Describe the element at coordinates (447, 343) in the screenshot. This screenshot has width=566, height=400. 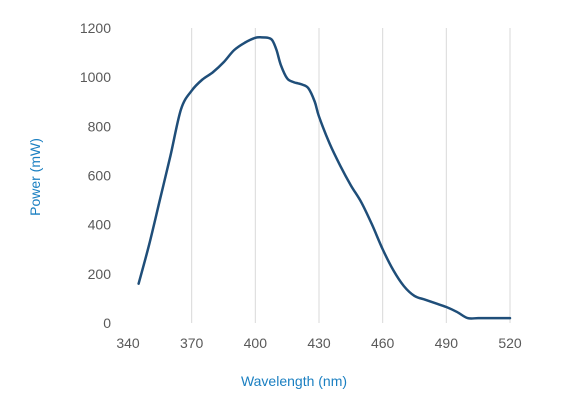
I see `x-tick-label: 490` at that location.